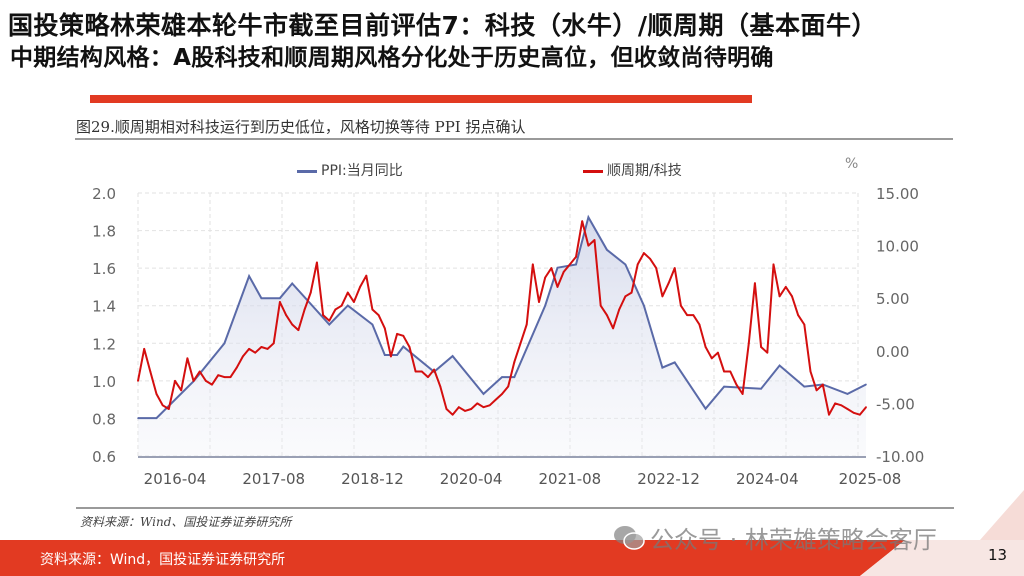 Image resolution: width=1024 pixels, height=576 pixels. Describe the element at coordinates (897, 194) in the screenshot. I see `y-right-tick-label: 15.00` at that location.